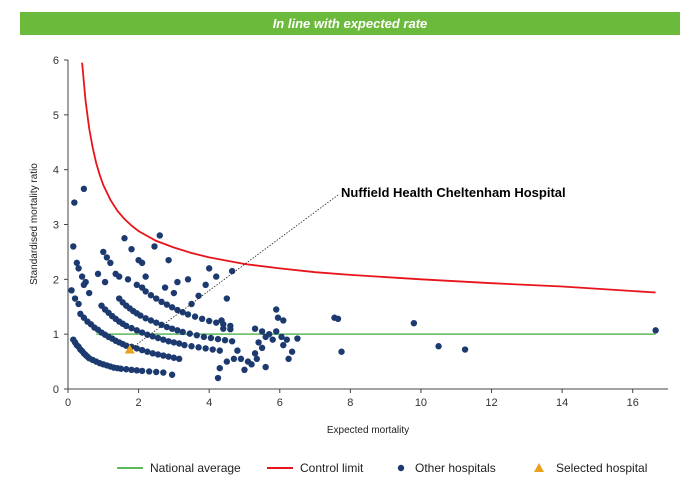  Describe the element at coordinates (280, 399) in the screenshot. I see `x-tick: 6` at that location.